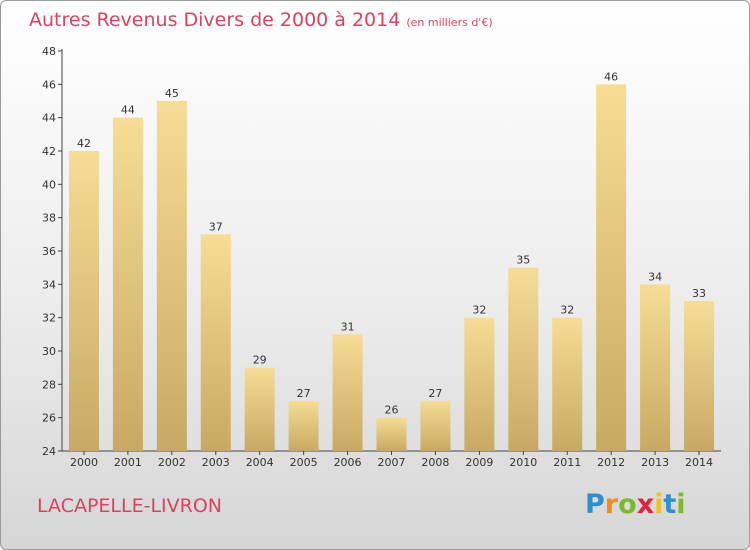  Describe the element at coordinates (348, 326) in the screenshot. I see `data-label: 31` at that location.